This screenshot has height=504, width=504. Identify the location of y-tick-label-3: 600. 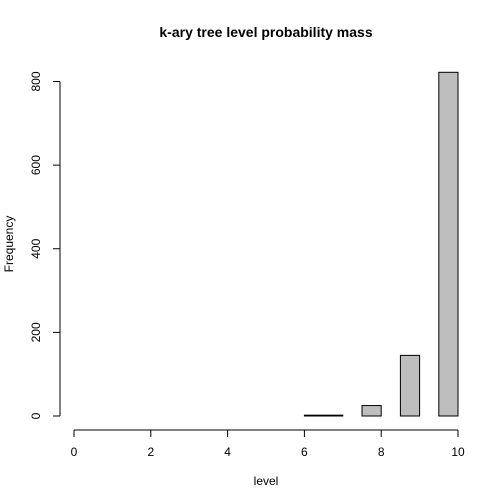
(36, 165).